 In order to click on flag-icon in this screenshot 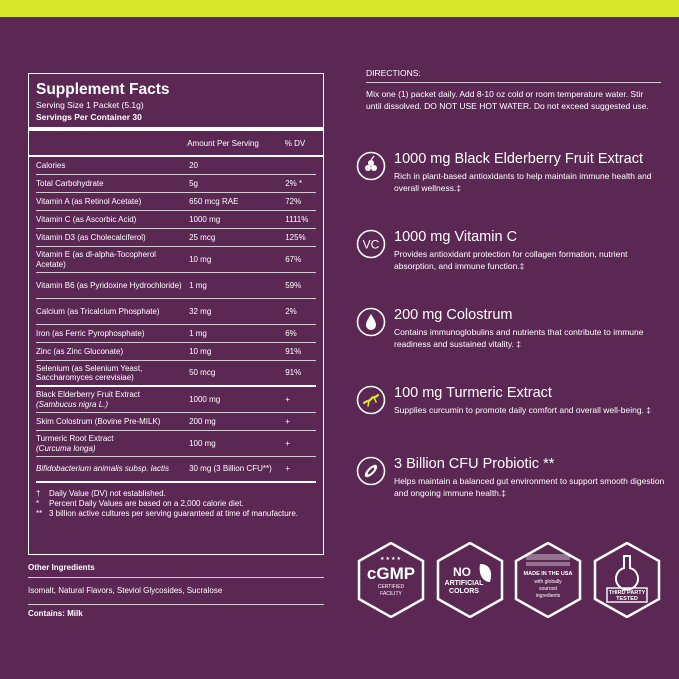, I will do `click(548, 560)`.